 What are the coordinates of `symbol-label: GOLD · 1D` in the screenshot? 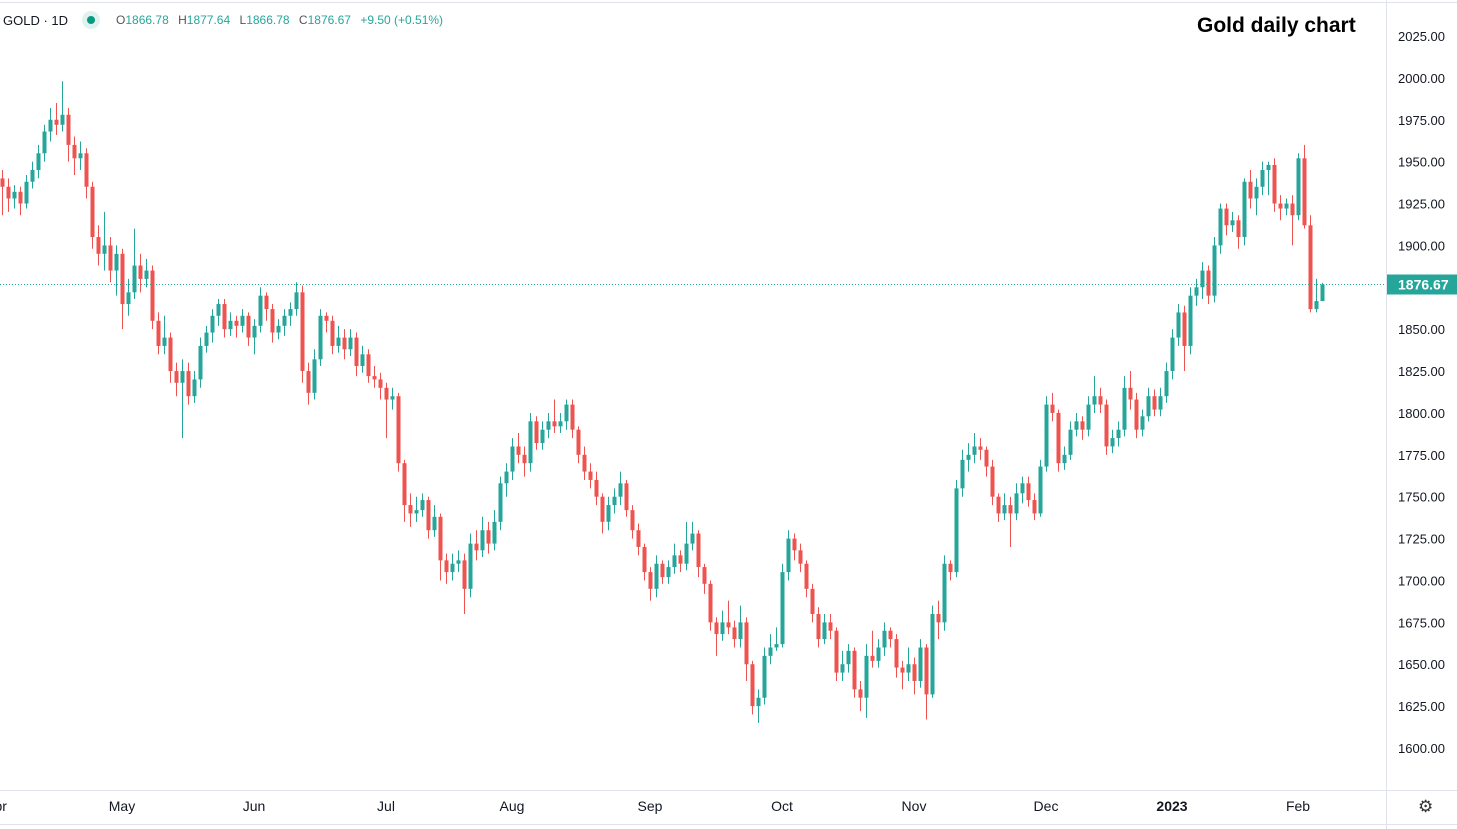 It's located at (36, 20).